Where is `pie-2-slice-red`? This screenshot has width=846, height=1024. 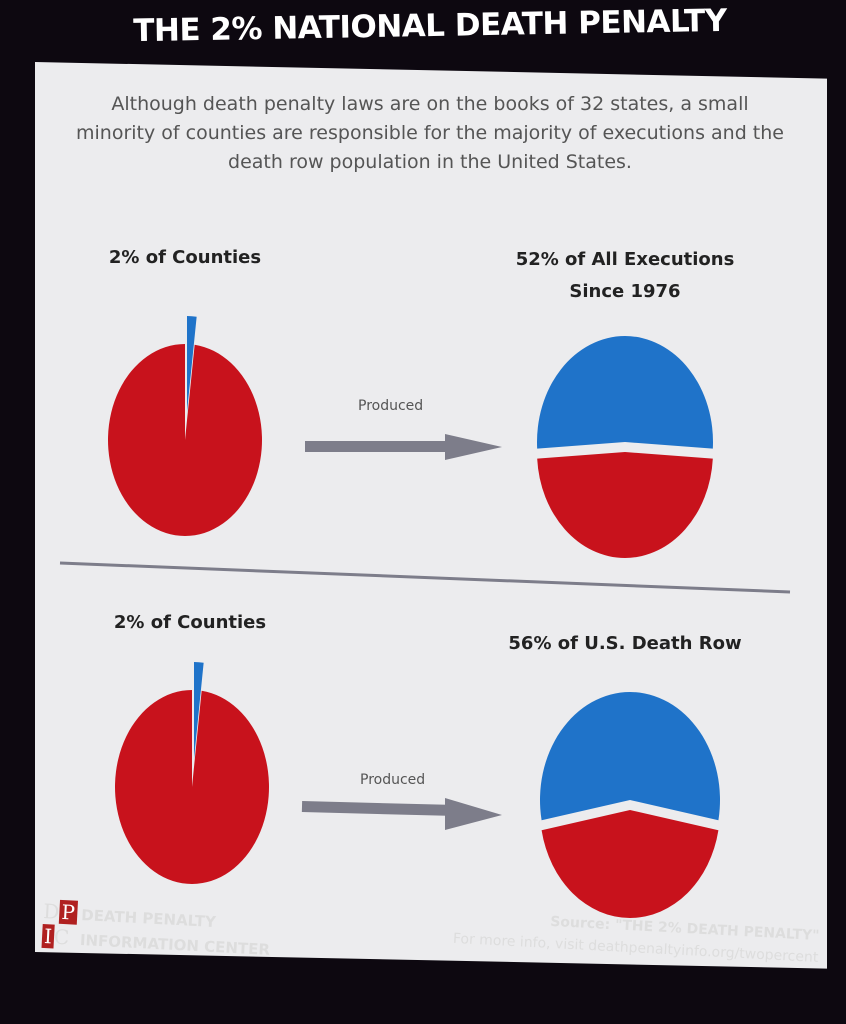
pie-2-slice-red is located at coordinates (625, 505).